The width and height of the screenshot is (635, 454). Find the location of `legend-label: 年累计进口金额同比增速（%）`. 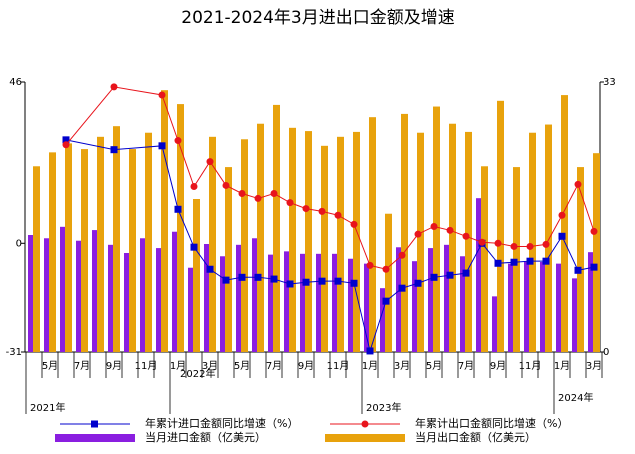

legend-label: 年累计进口金额同比增速（%） is located at coordinates (221, 423).